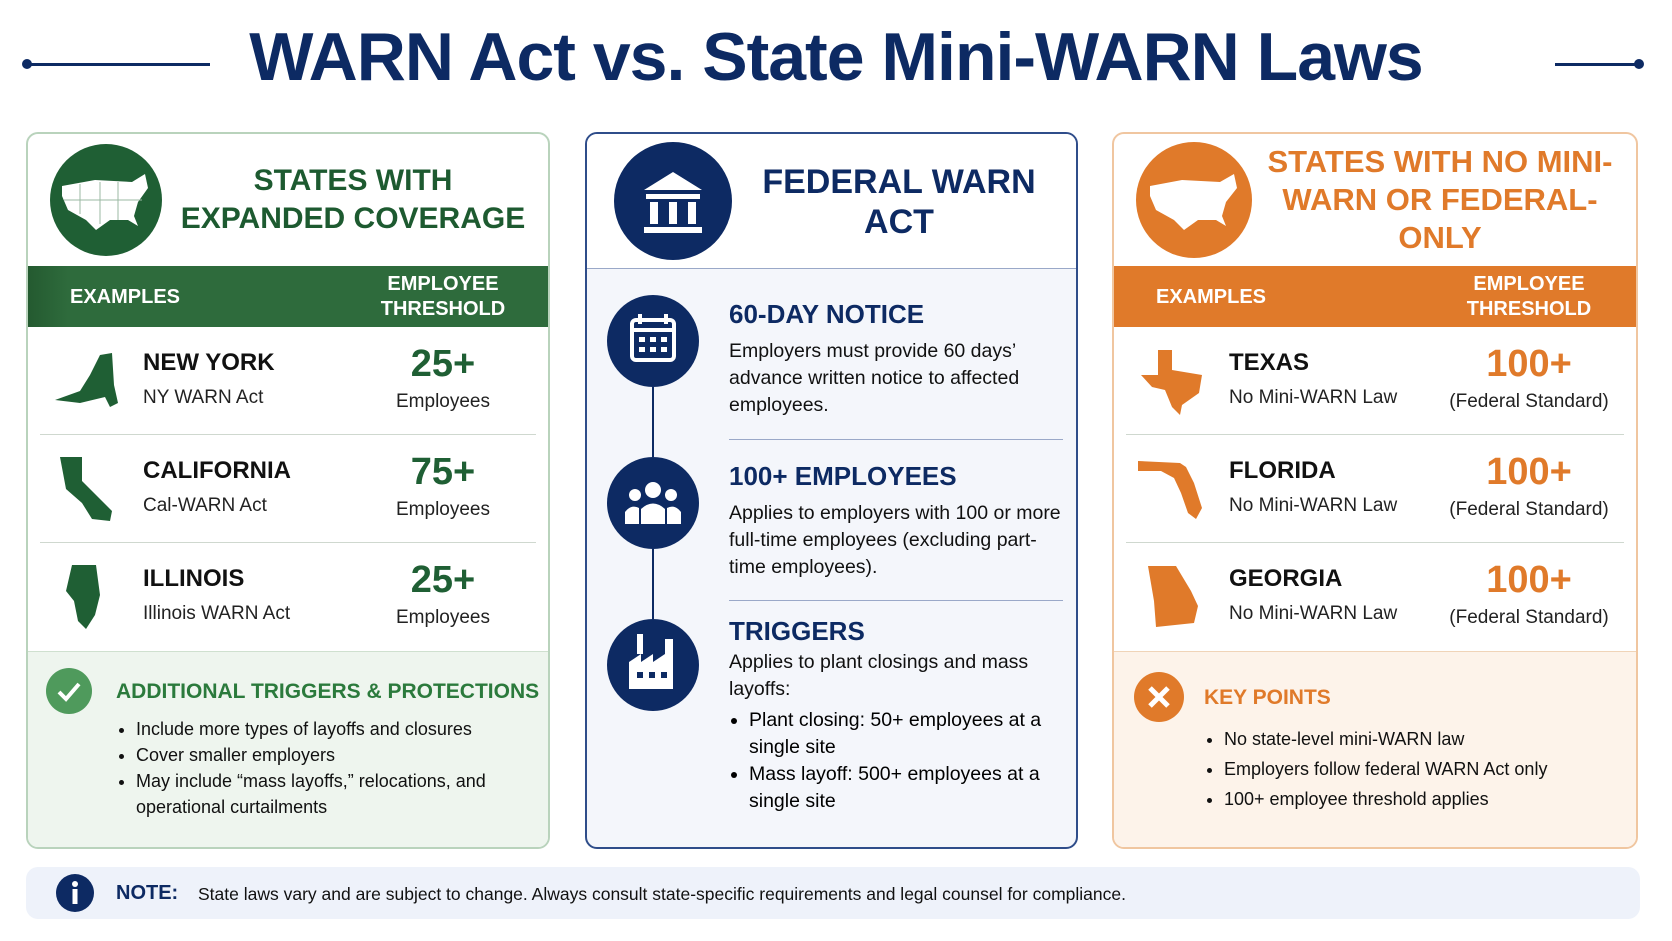 This screenshot has width=1672, height=941. I want to click on state-name: TEXAS, so click(1269, 362).